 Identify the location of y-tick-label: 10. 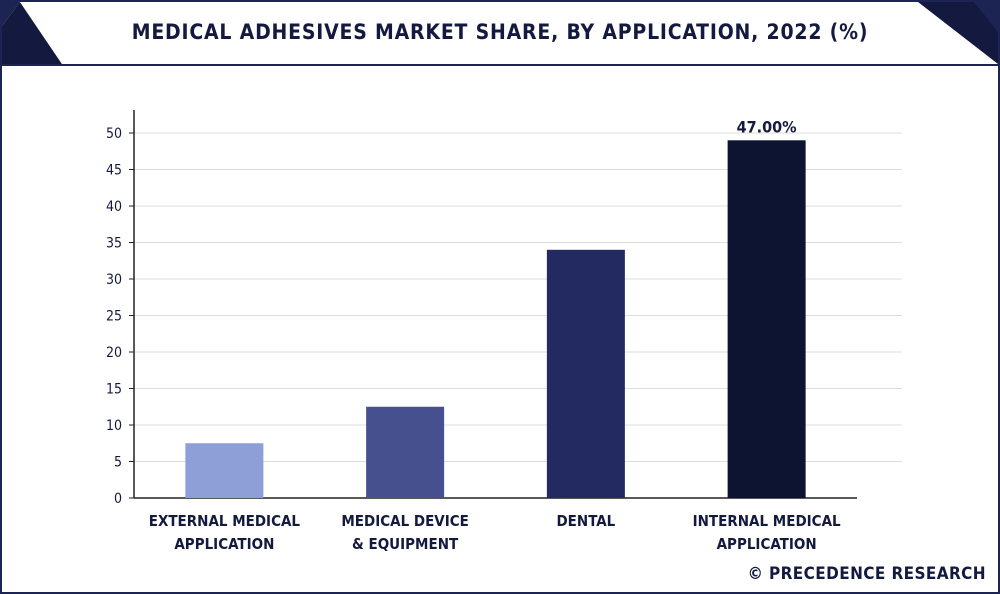
(114, 426).